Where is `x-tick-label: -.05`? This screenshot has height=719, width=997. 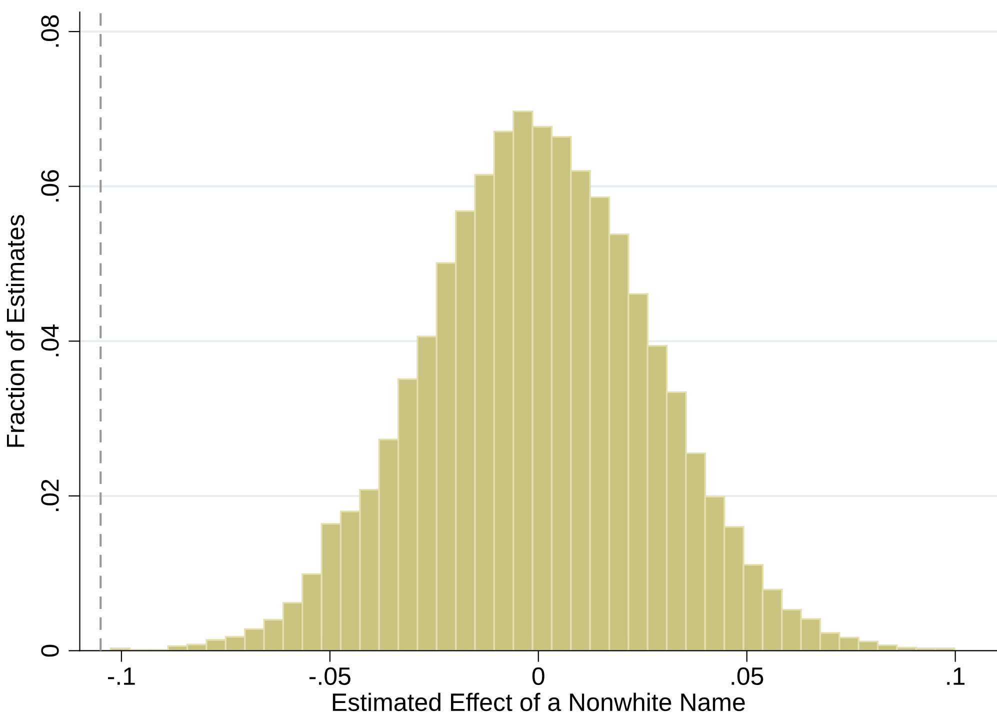 x-tick-label: -.05 is located at coordinates (329, 676).